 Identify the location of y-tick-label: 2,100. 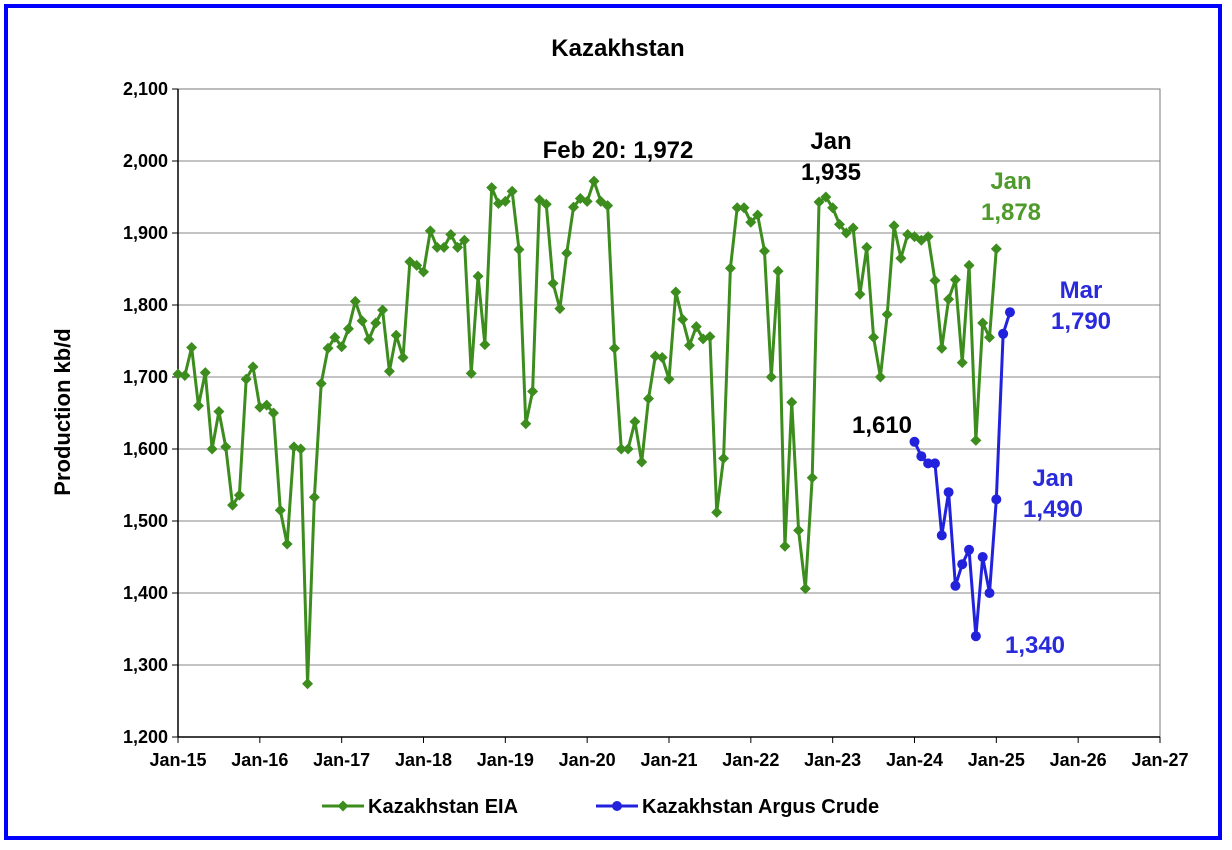
(145, 89).